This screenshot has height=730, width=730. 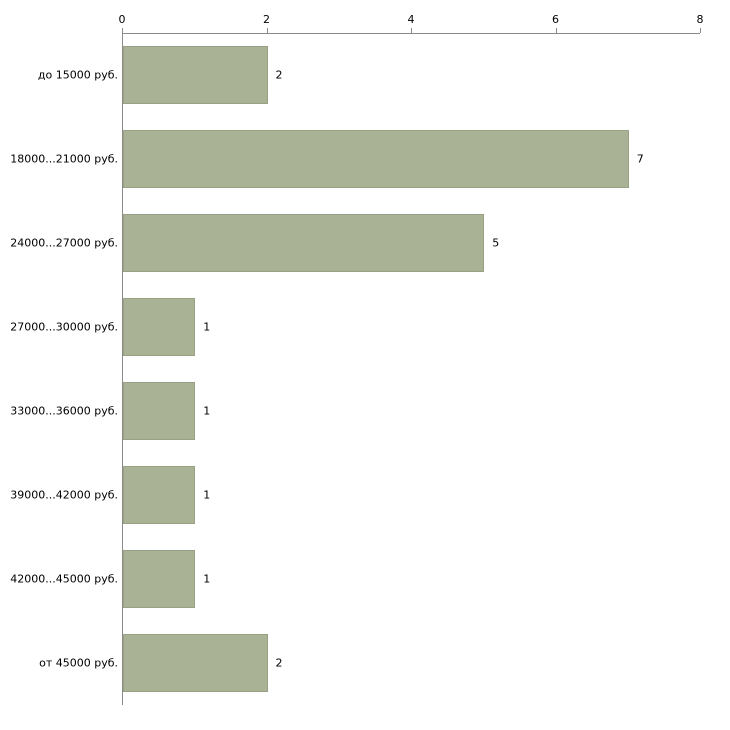 What do you see at coordinates (122, 19) in the screenshot?
I see `x-tick-label: 0` at bounding box center [122, 19].